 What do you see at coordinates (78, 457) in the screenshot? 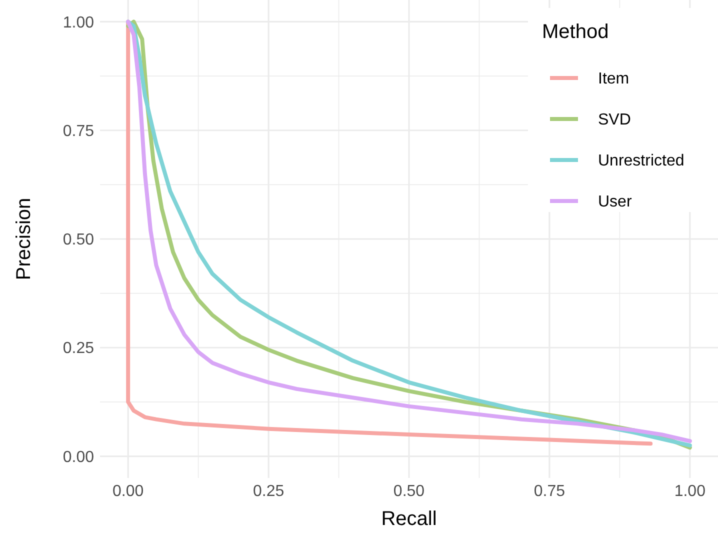
I see `y-tick-label: 0.00` at bounding box center [78, 457].